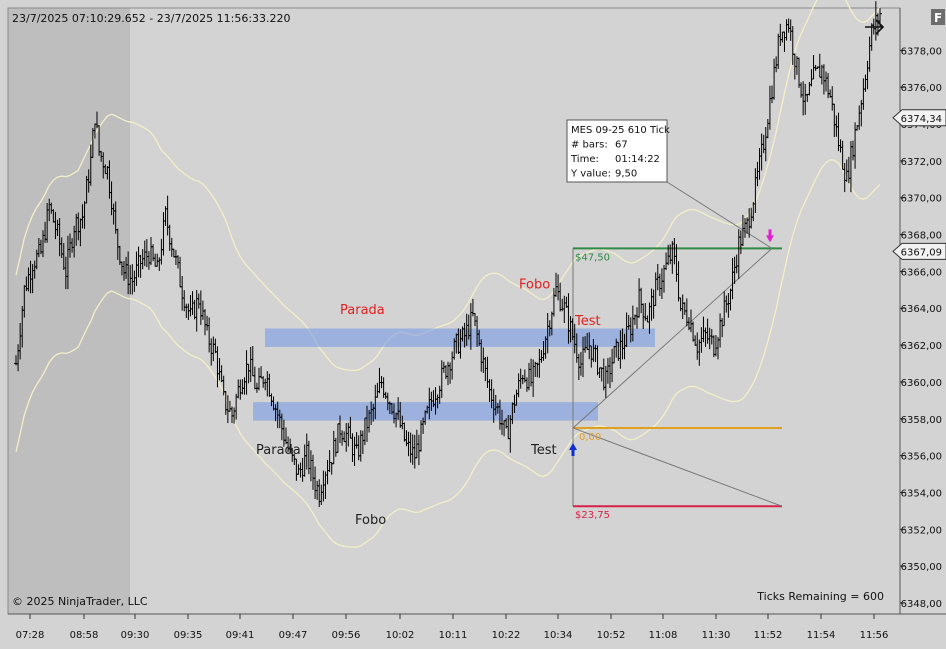  I want to click on corner-button-label: F, so click(938, 18).